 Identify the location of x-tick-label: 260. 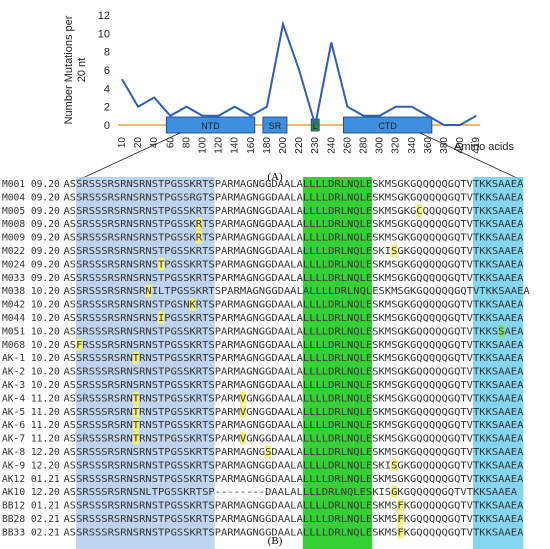
(347, 145).